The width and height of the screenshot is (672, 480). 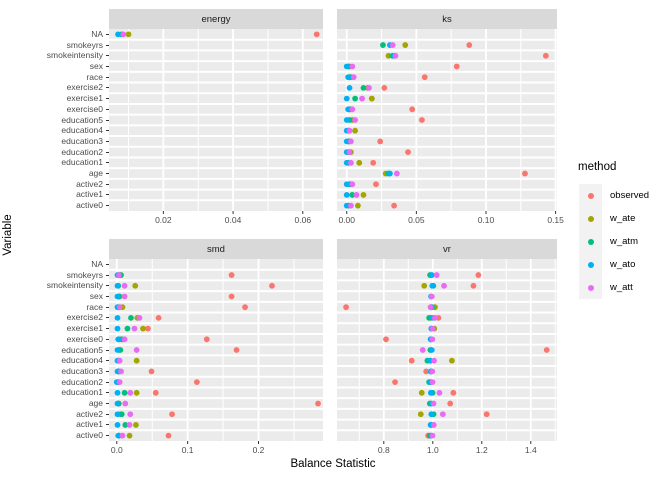 I want to click on x-tick-label: 0.04, so click(x=233, y=220).